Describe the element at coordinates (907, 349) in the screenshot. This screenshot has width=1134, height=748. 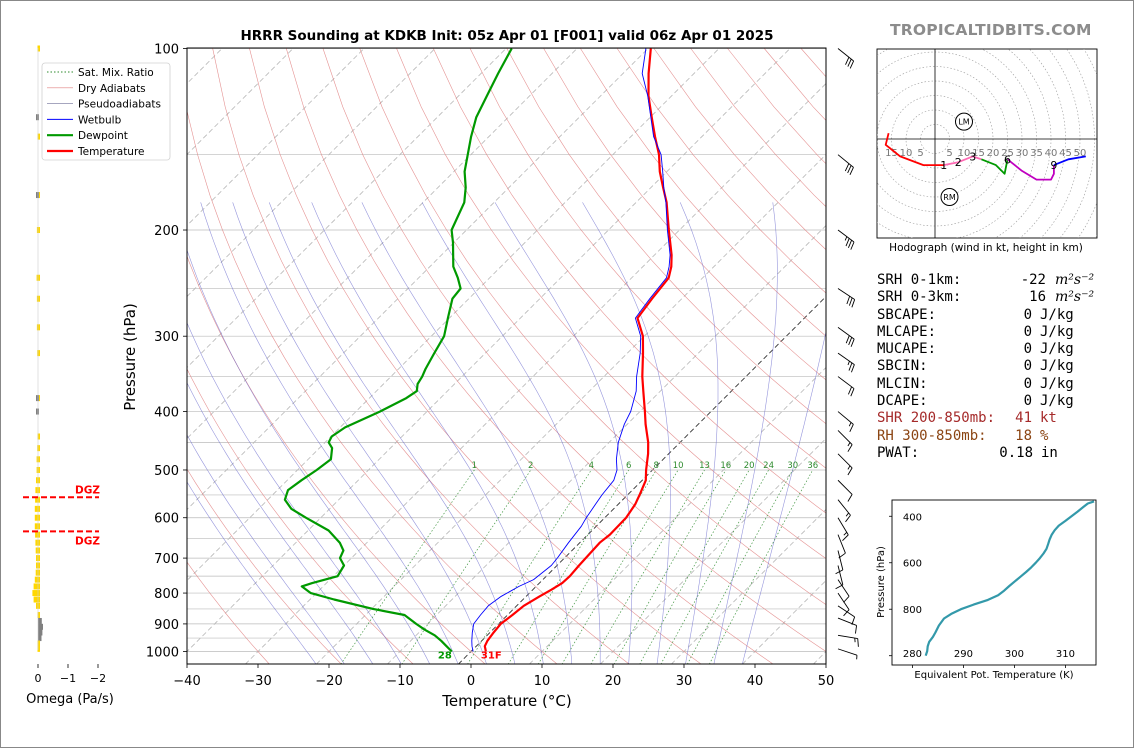
I see `parameter-label: MUCAPE:` at that location.